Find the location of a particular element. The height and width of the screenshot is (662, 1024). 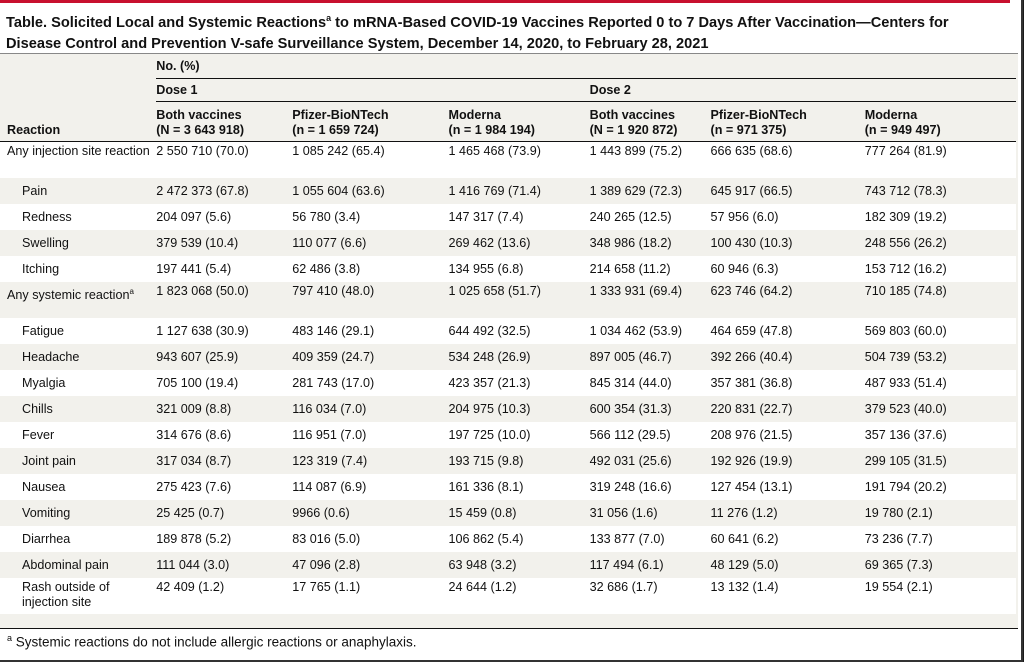

table-cell: 73 236 (7.7) is located at coordinates (898, 538).